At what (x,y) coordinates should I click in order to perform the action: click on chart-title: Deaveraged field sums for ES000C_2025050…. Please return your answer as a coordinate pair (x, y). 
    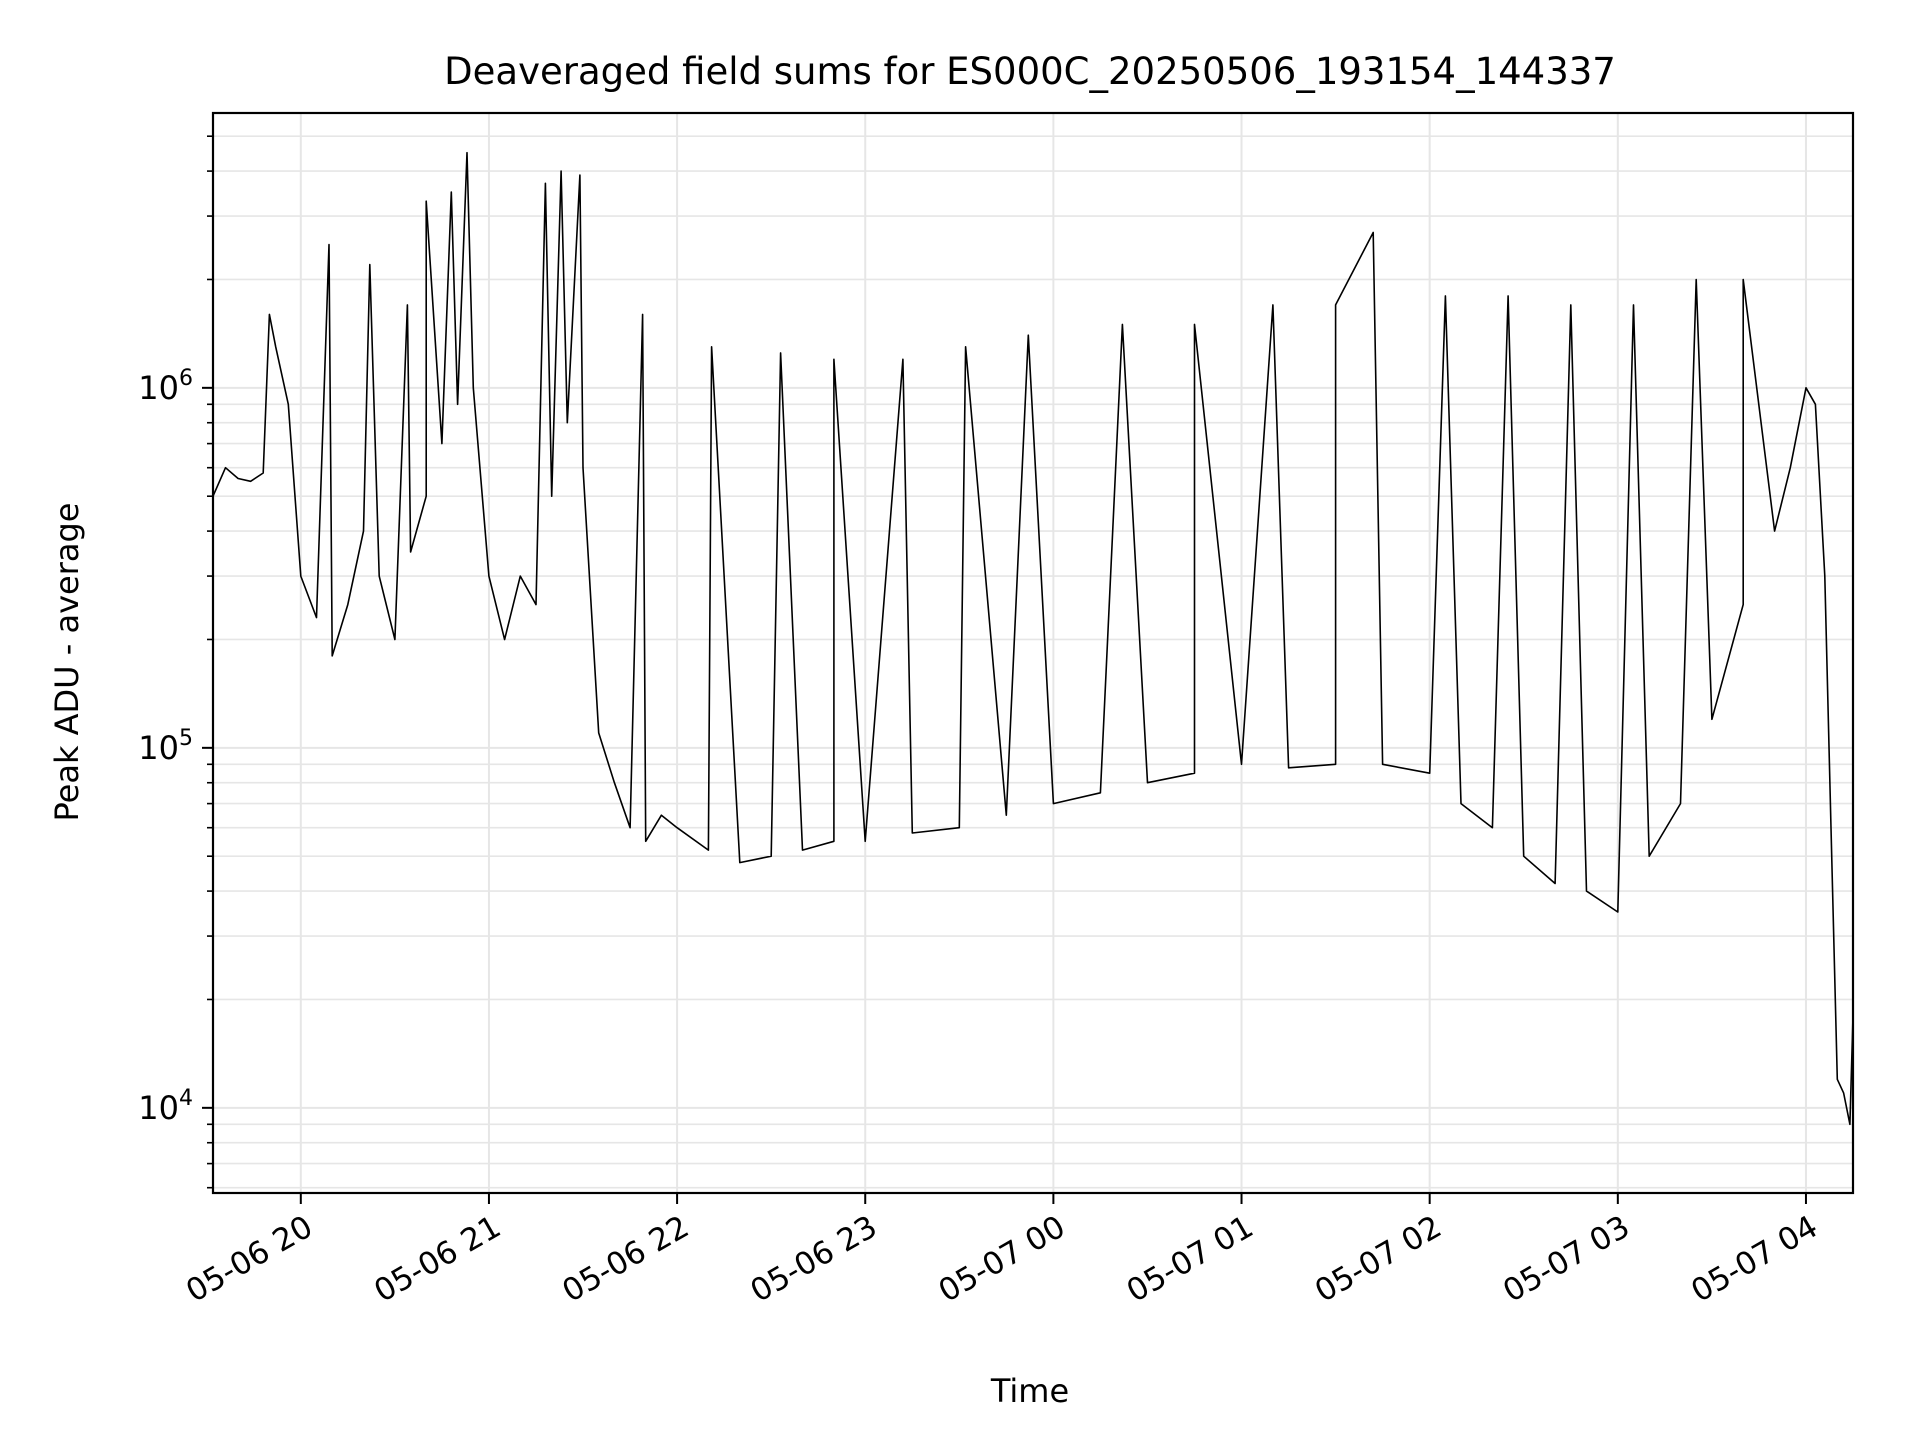
    Looking at the image, I should click on (1030, 71).